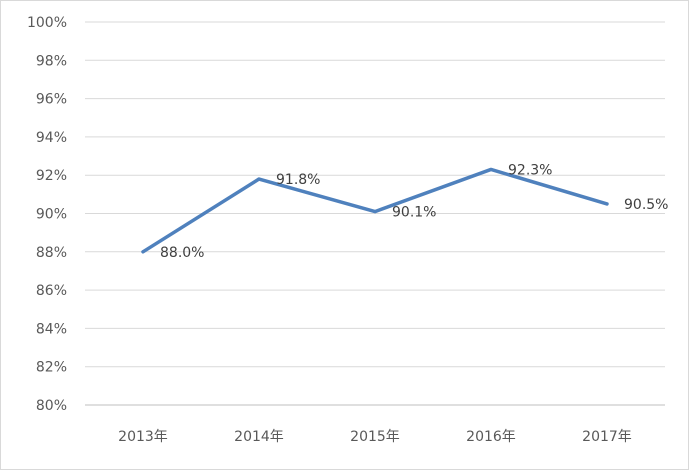 Image resolution: width=689 pixels, height=470 pixels. What do you see at coordinates (51, 176) in the screenshot?
I see `y-tick-label: 92%` at bounding box center [51, 176].